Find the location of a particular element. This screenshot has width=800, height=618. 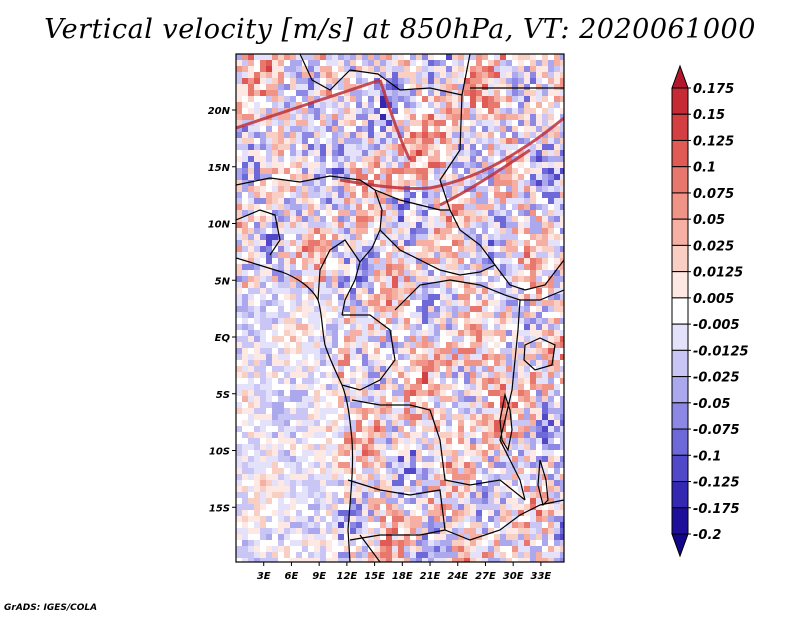

border-angola is located at coordinates (396, 510).